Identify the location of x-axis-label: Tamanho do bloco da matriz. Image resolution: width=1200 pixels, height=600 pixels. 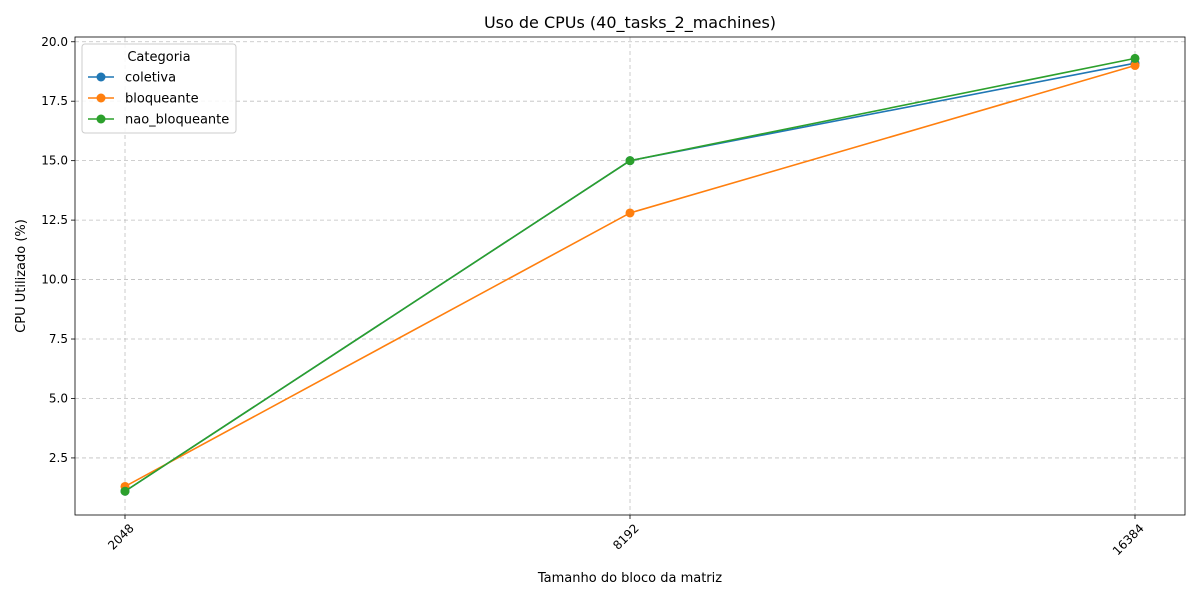
(629, 578).